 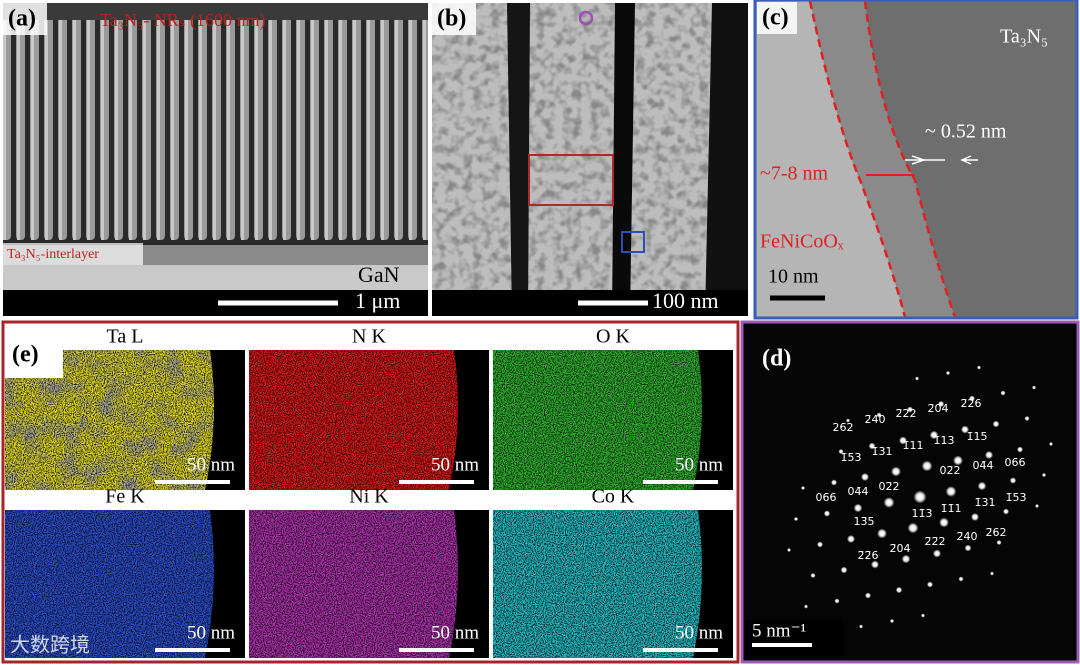 I want to click on element-label: Fe K, so click(x=125, y=497).